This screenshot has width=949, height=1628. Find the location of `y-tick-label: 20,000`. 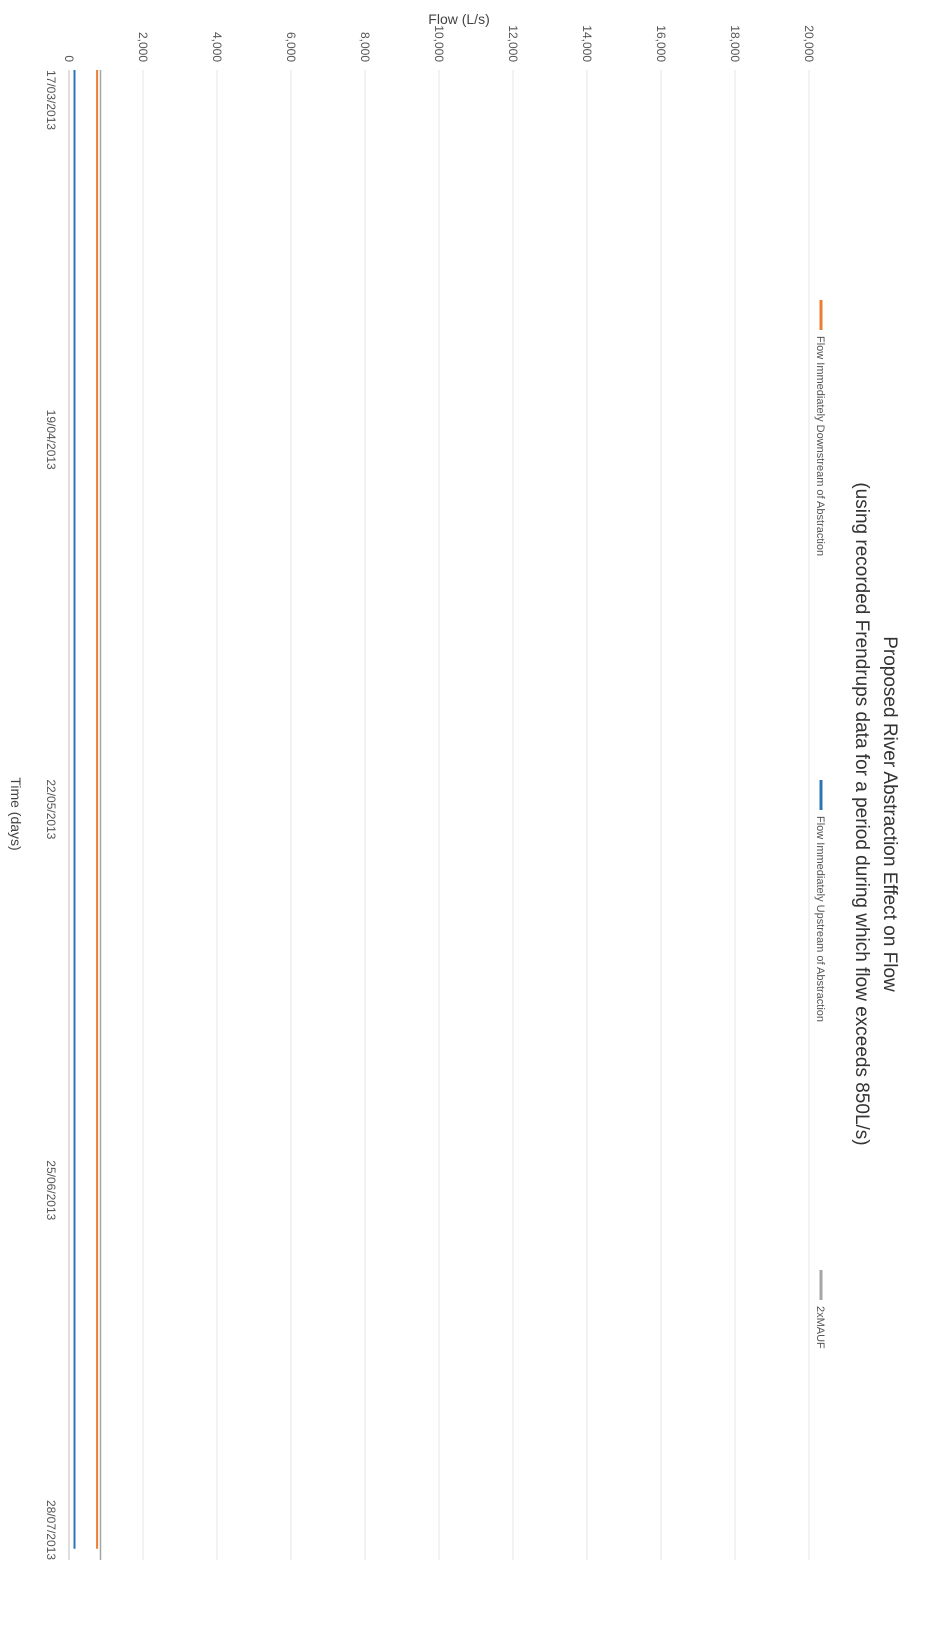

y-tick-label: 20,000 is located at coordinates (809, 43).